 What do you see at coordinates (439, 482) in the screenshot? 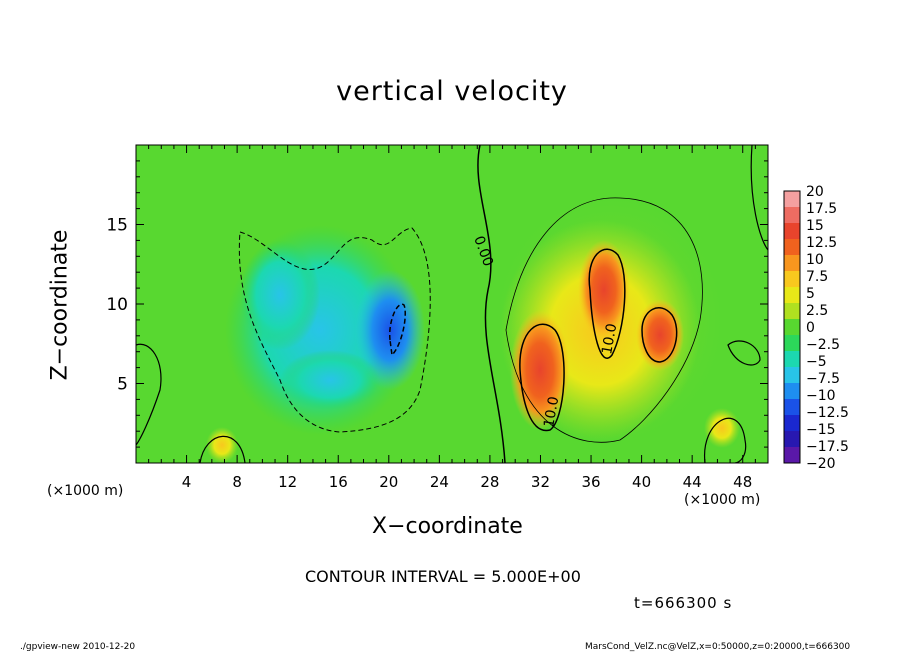
I see `x-tick-label: 24` at bounding box center [439, 482].